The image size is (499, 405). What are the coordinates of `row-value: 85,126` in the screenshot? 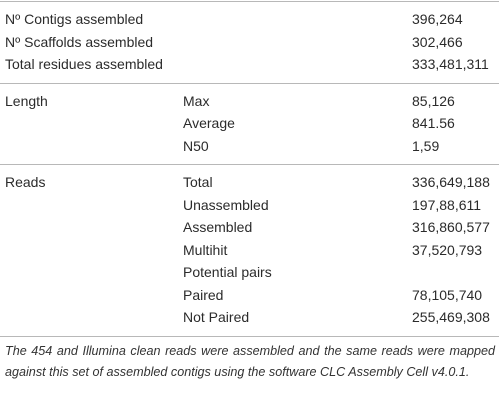 It's located at (433, 100).